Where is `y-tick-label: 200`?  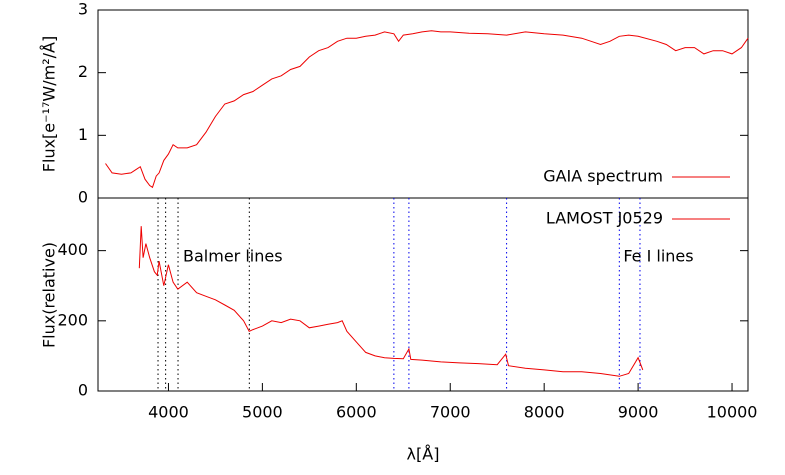 y-tick-label: 200 is located at coordinates (72, 319).